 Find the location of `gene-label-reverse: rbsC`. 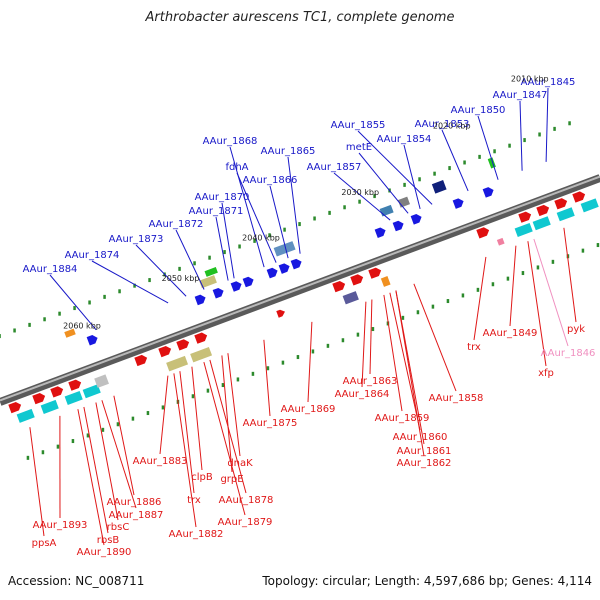

gene-label-reverse: rbsC is located at coordinates (118, 527).